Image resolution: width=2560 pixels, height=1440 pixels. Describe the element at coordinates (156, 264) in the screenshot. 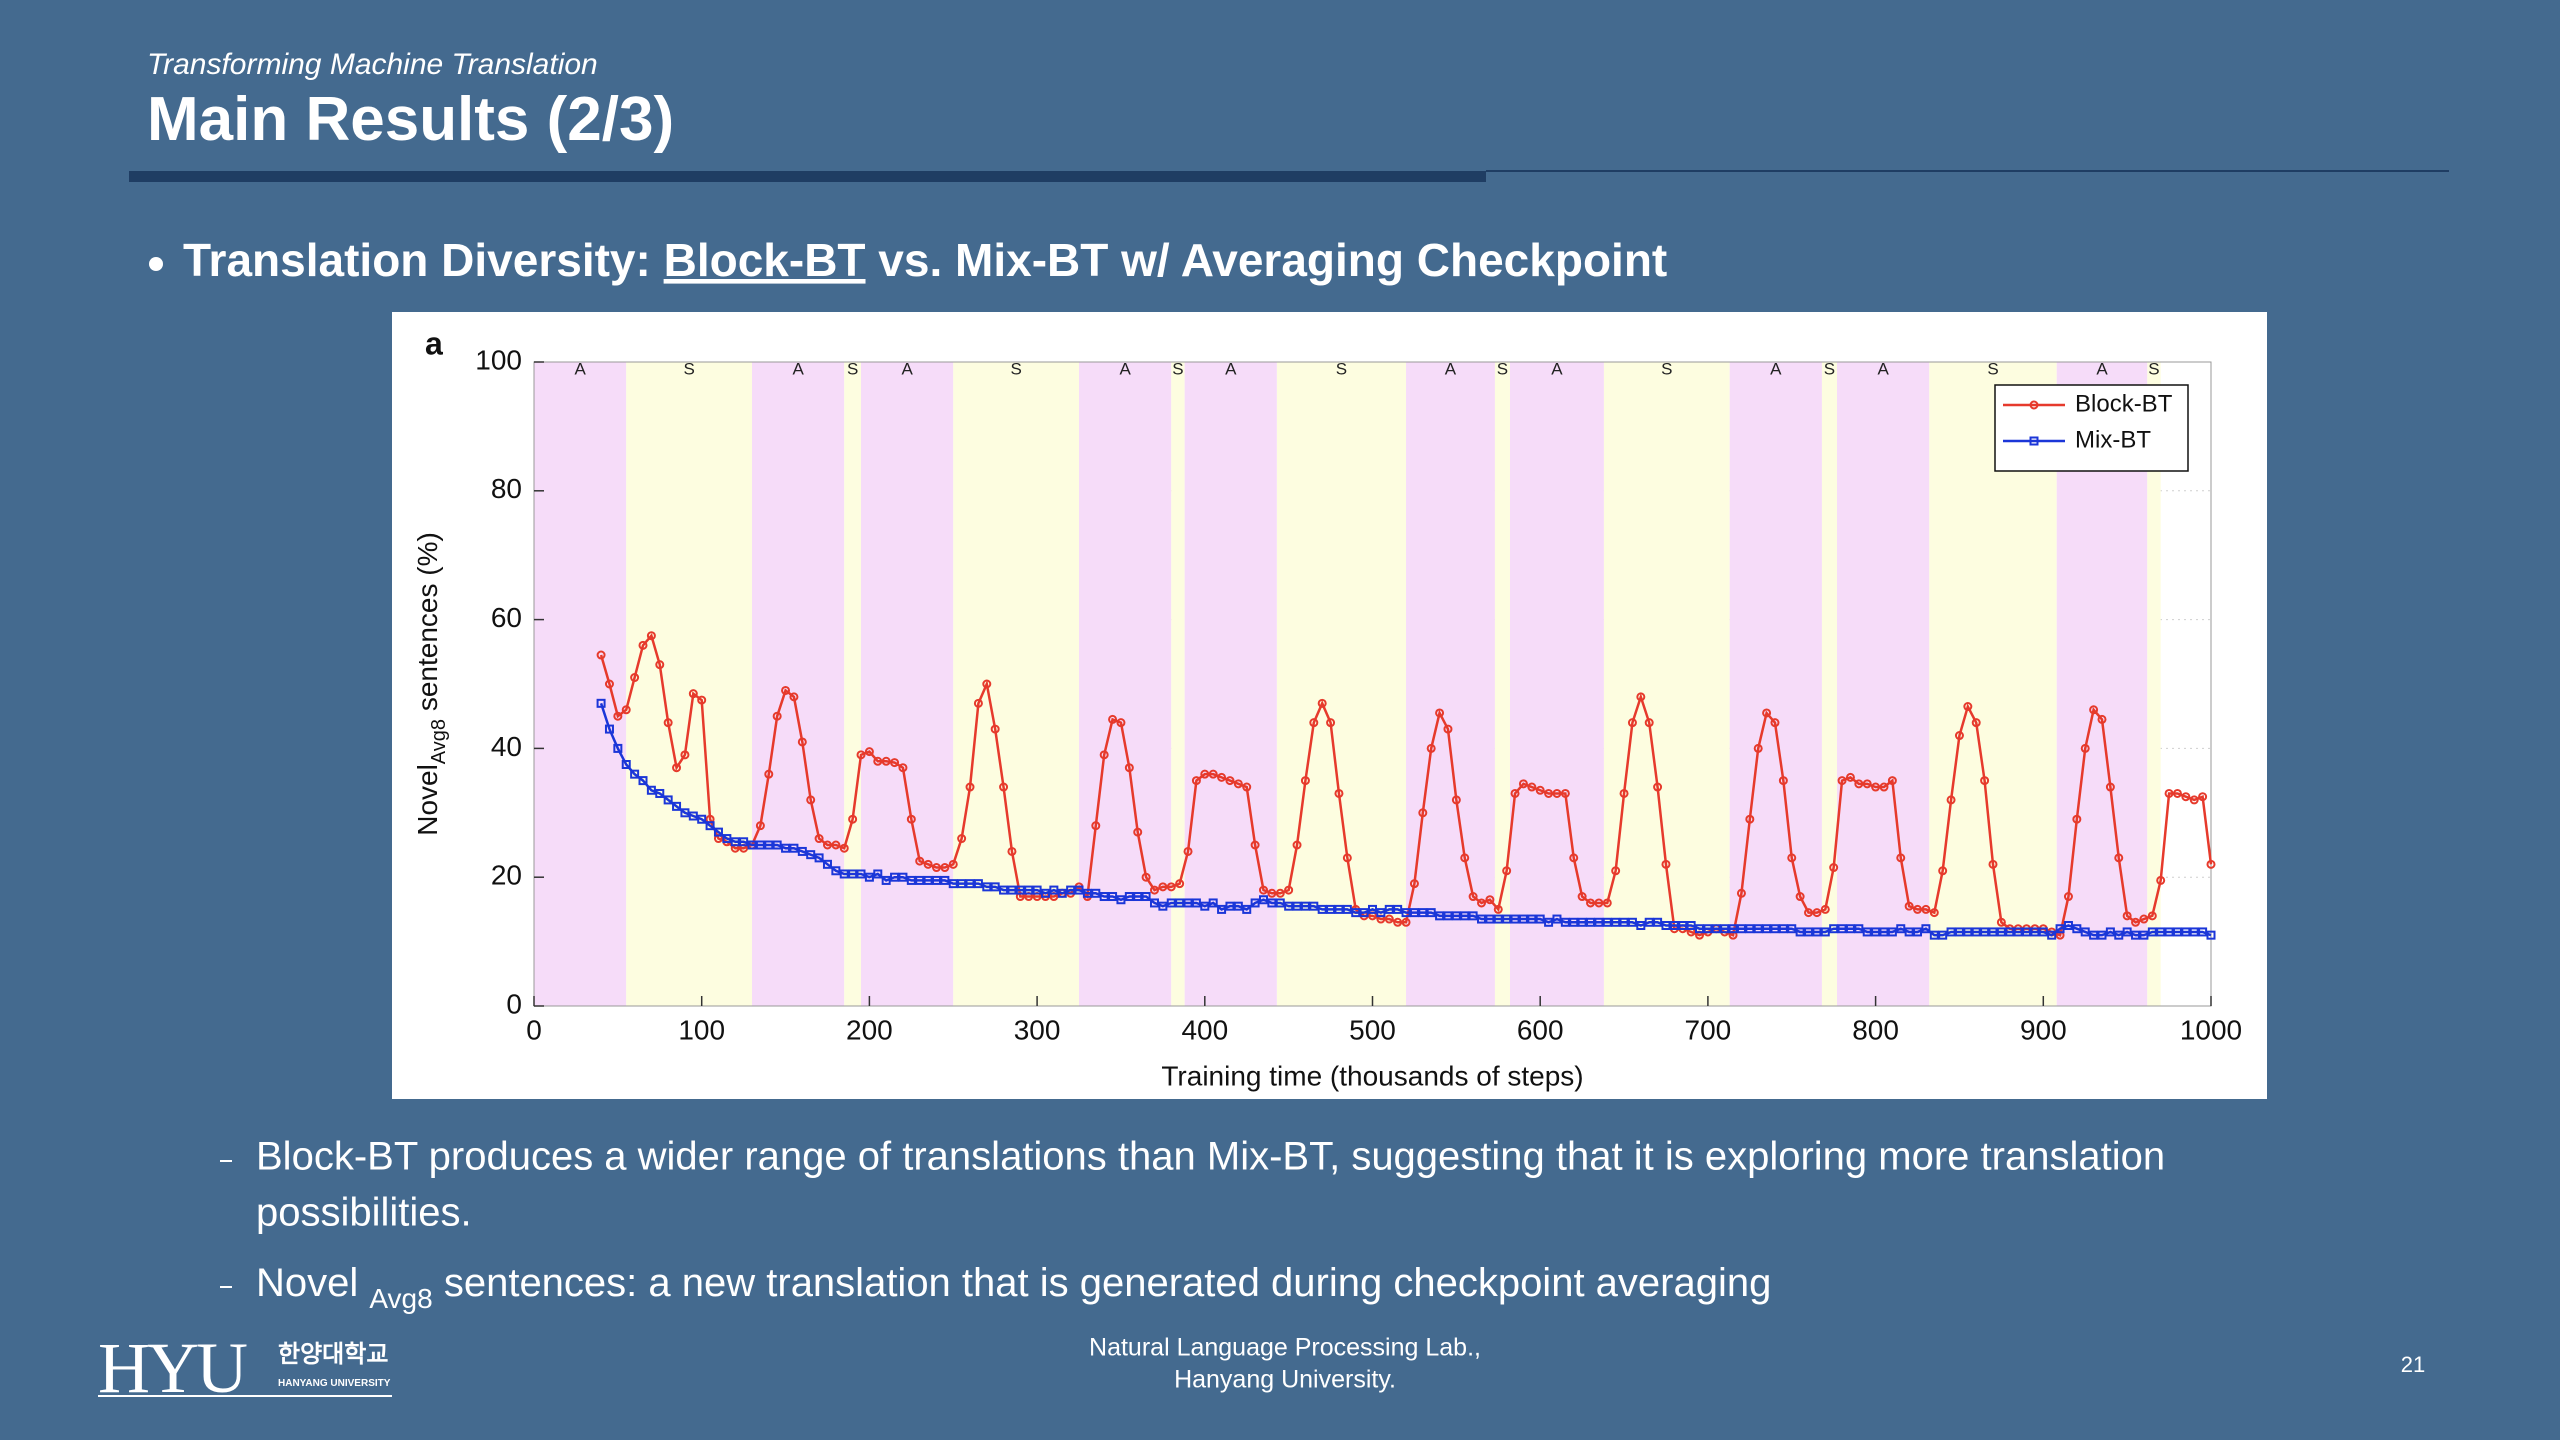

I see `bullet-dot` at that location.